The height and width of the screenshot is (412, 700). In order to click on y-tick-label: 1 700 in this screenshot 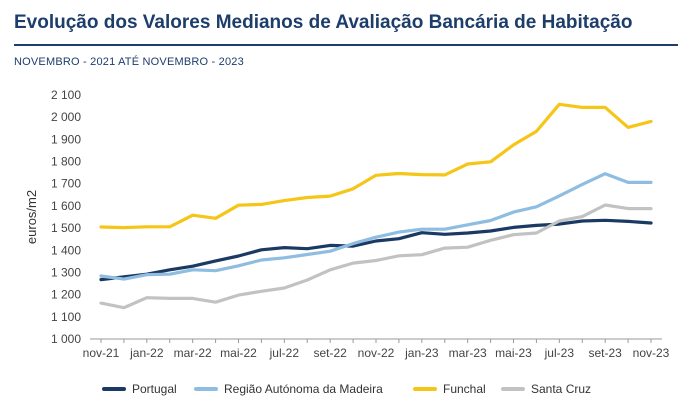, I will do `click(66, 184)`.